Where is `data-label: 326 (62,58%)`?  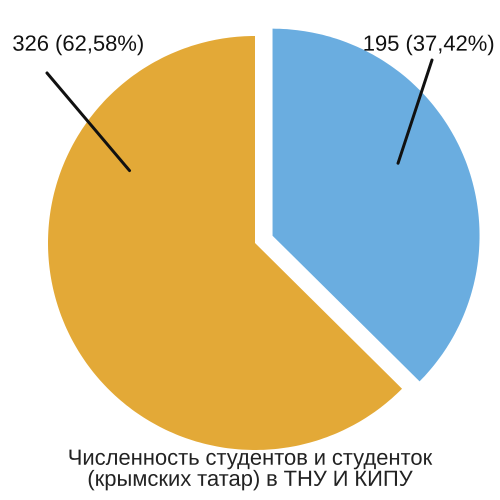
data-label: 326 (62,58%) is located at coordinates (78, 45).